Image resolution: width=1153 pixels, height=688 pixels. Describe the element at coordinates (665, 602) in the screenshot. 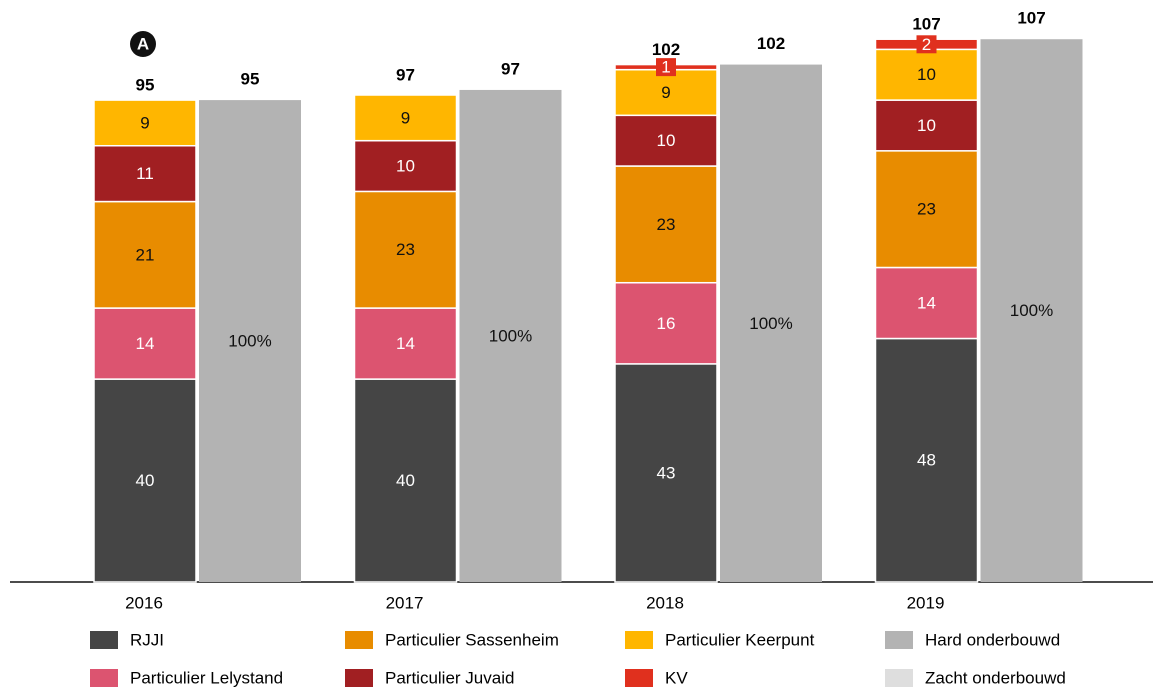

I see `x-tick-label: 2018` at that location.